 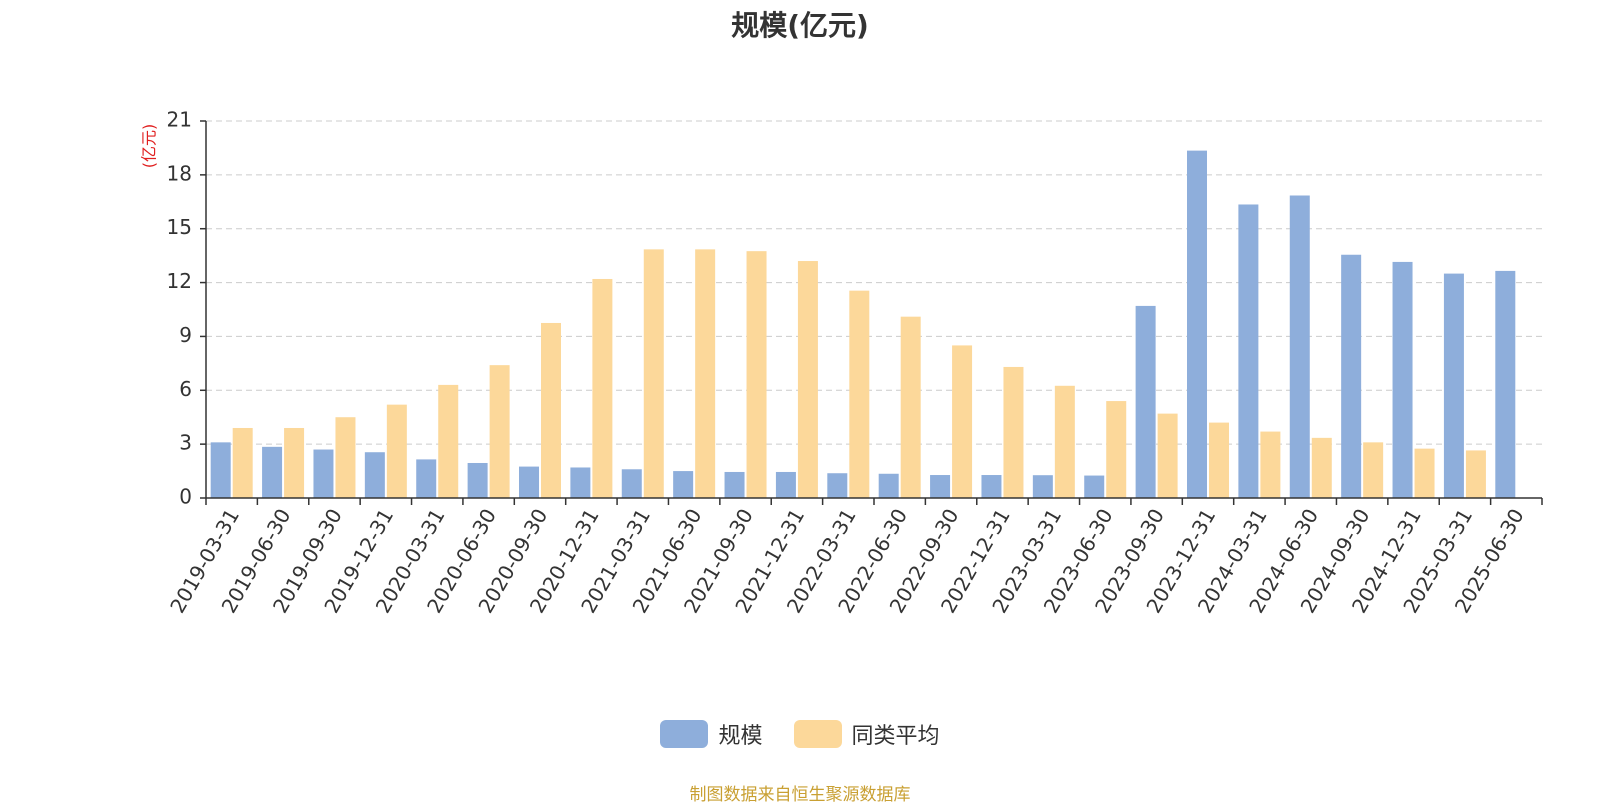 I want to click on legend-swatch-peer-average, so click(x=817, y=734).